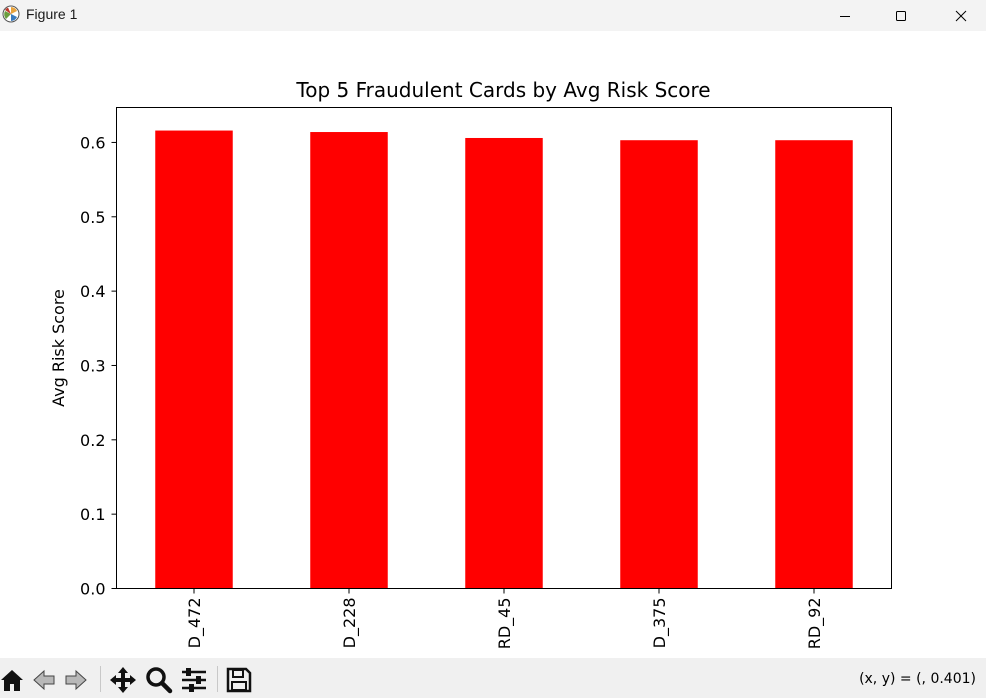 This screenshot has width=986, height=698. I want to click on home-icon, so click(12, 680).